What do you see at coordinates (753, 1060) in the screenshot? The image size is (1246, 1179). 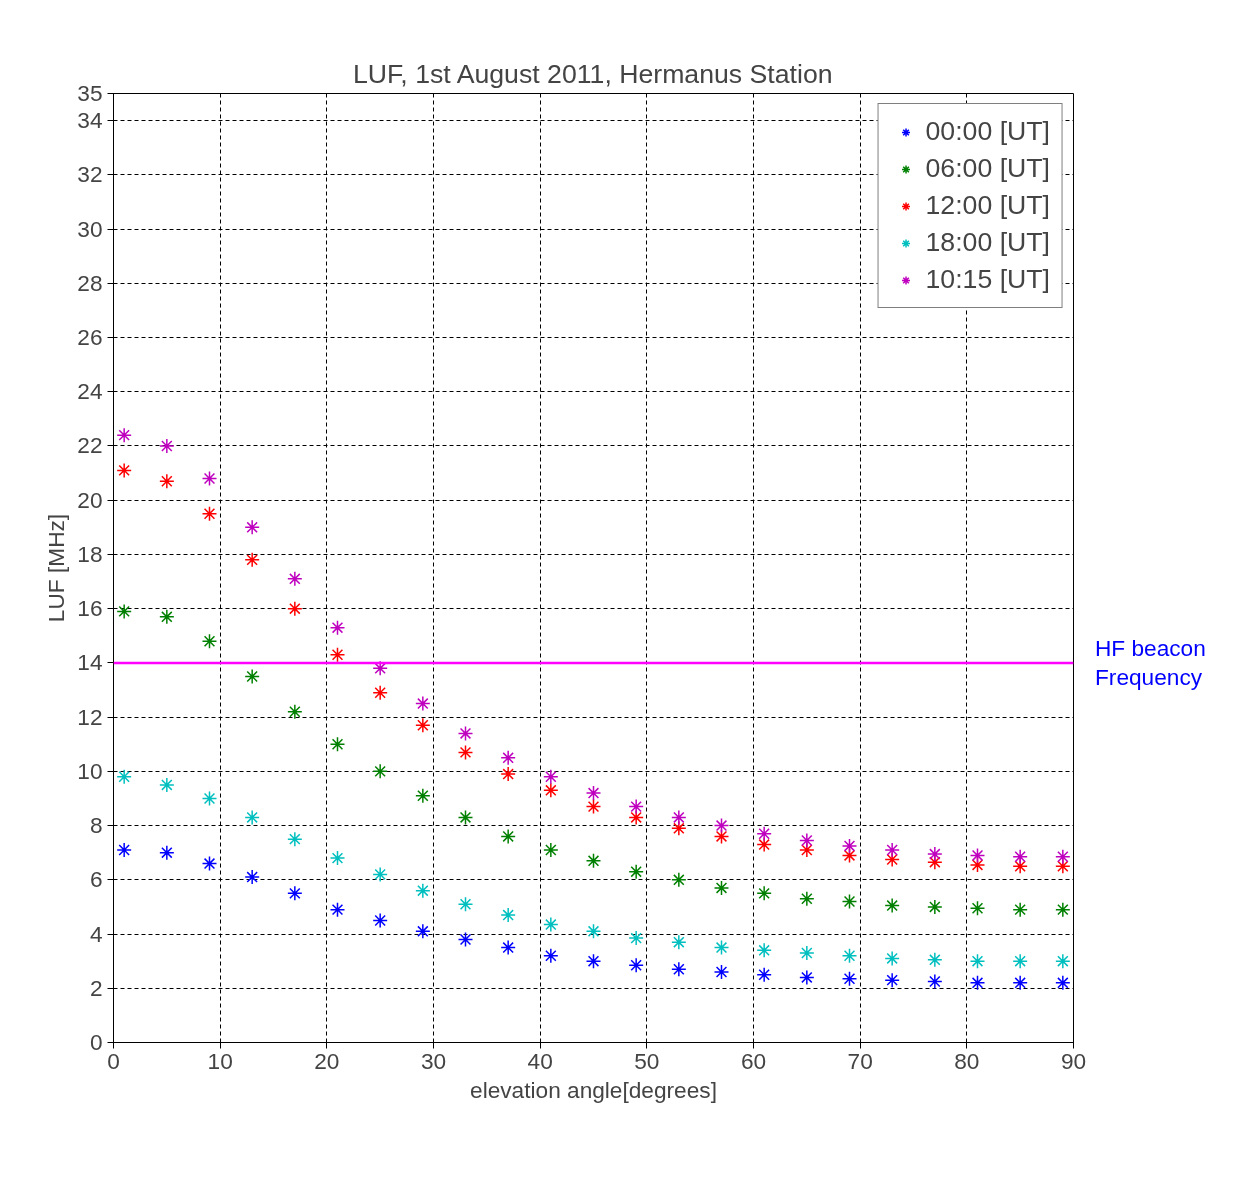 I see `x-tick-label: 60` at bounding box center [753, 1060].